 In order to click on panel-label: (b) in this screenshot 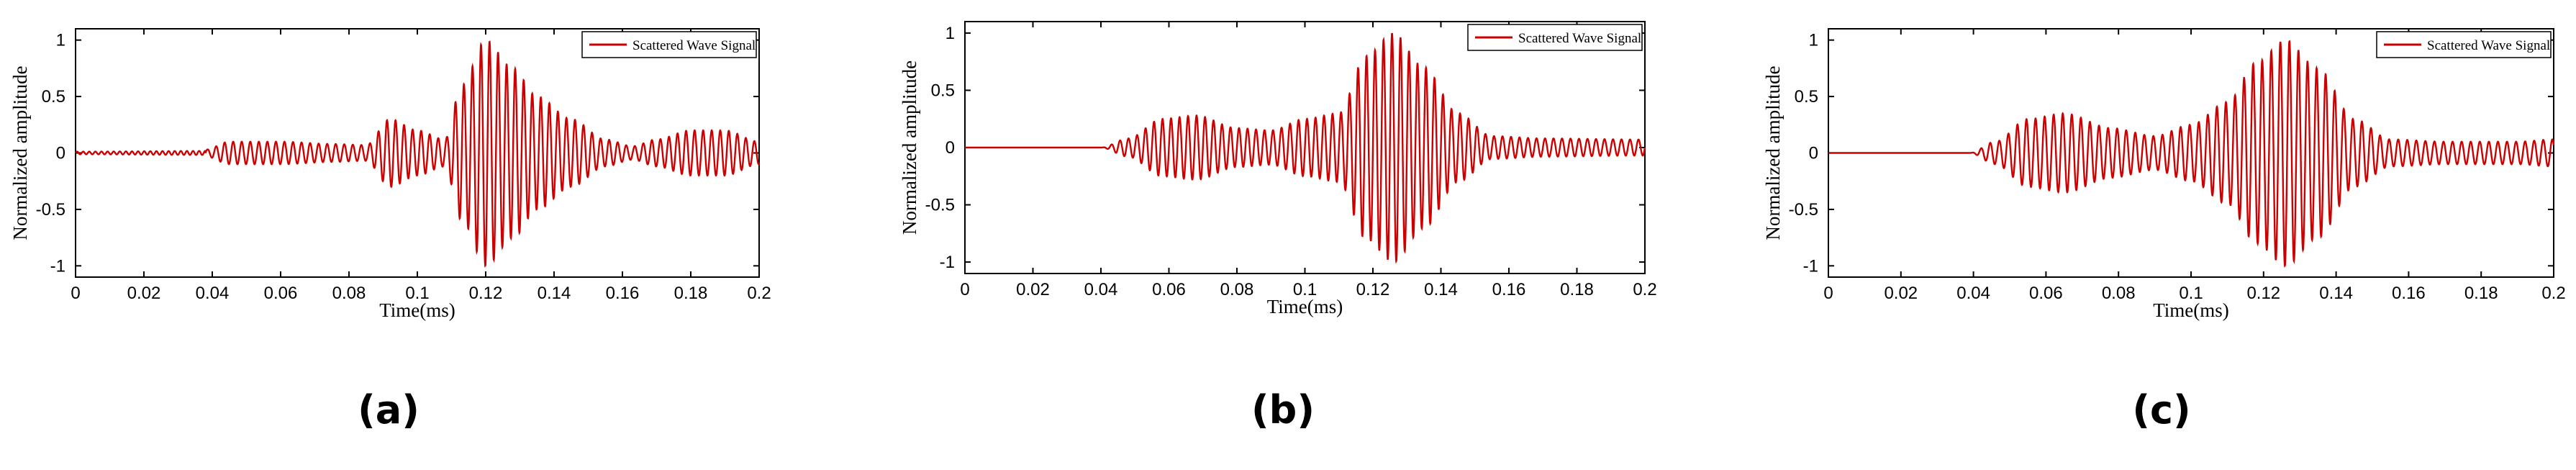, I will do `click(1283, 410)`.